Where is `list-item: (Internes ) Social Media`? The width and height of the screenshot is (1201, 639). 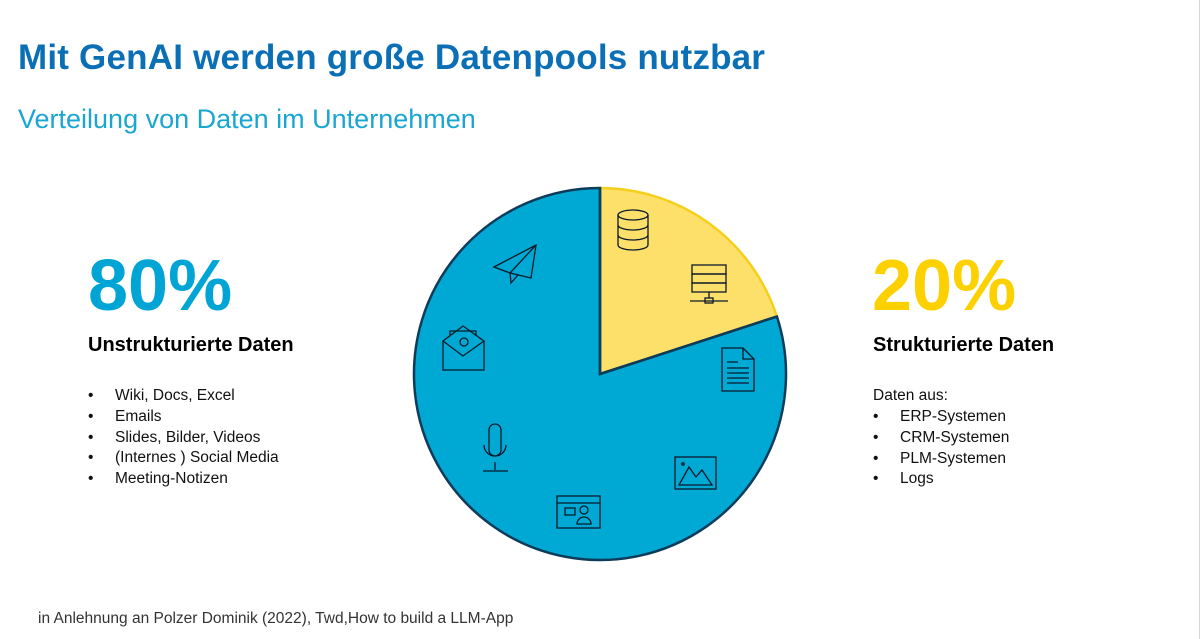
list-item: (Internes ) Social Media is located at coordinates (183, 458).